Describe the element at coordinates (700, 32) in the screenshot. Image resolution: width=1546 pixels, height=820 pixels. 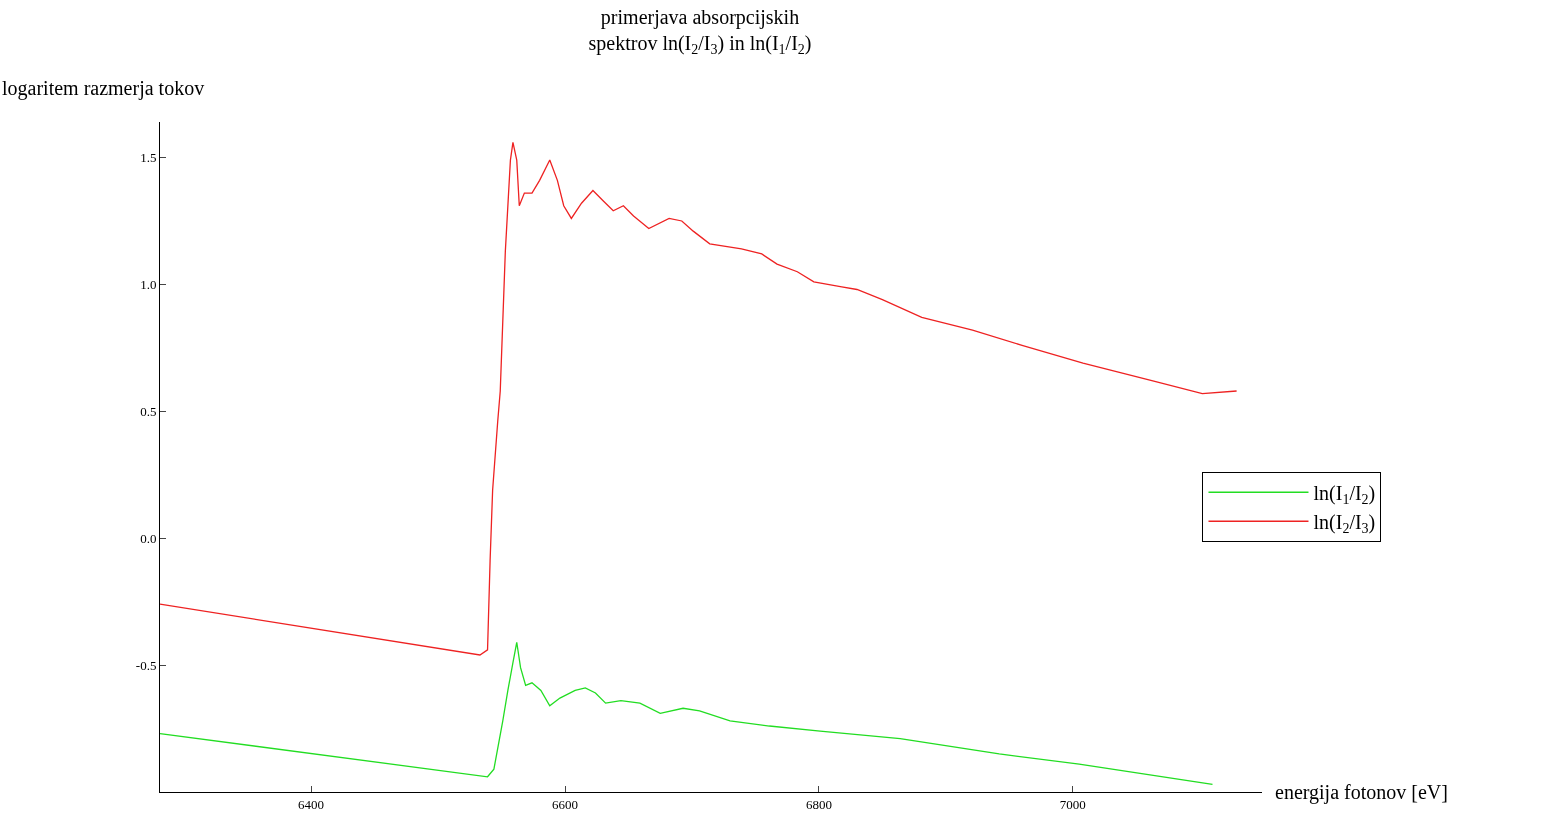
I see `chart-title: primerjava absorpcijskih spektrov ln(I$_{2}$/I$_{3}$) in ln(I$_{1}$/I$_{2}$)` at that location.